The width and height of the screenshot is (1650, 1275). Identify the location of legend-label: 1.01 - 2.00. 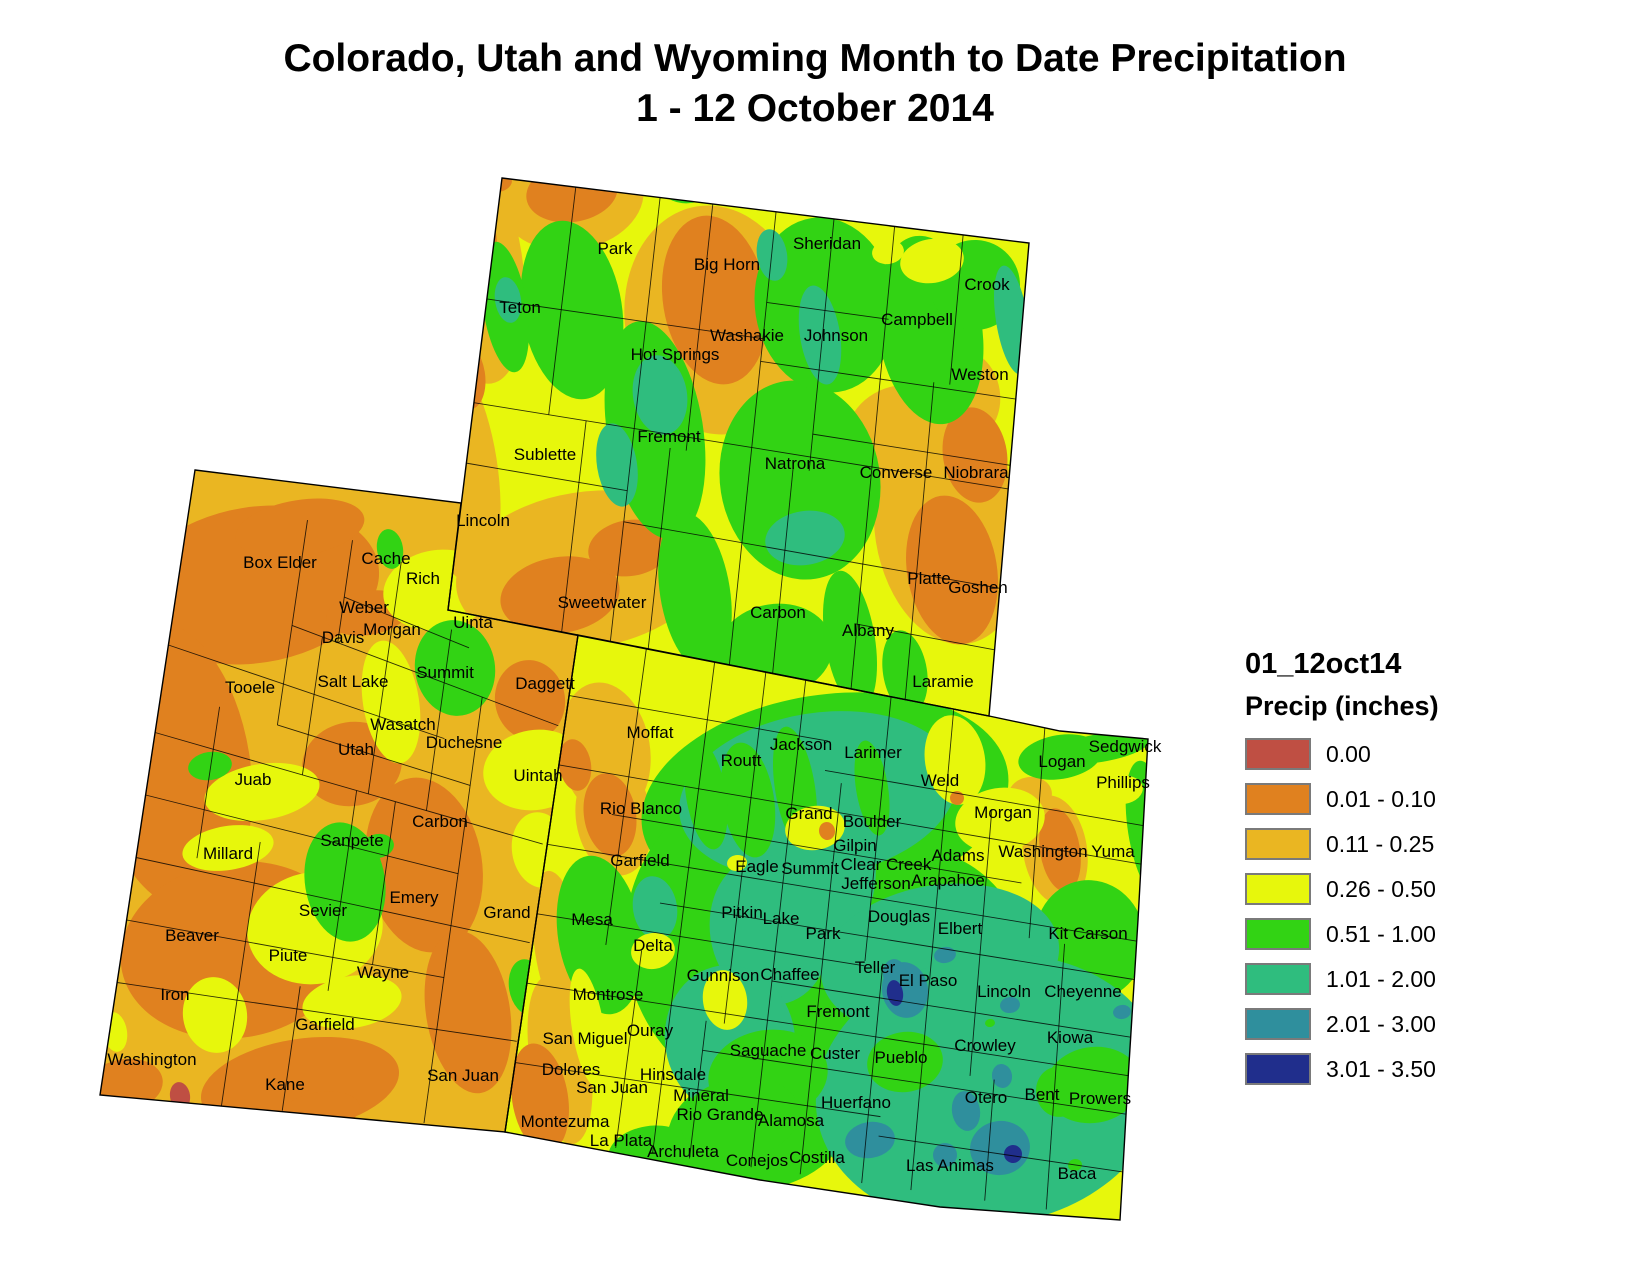
(1381, 978).